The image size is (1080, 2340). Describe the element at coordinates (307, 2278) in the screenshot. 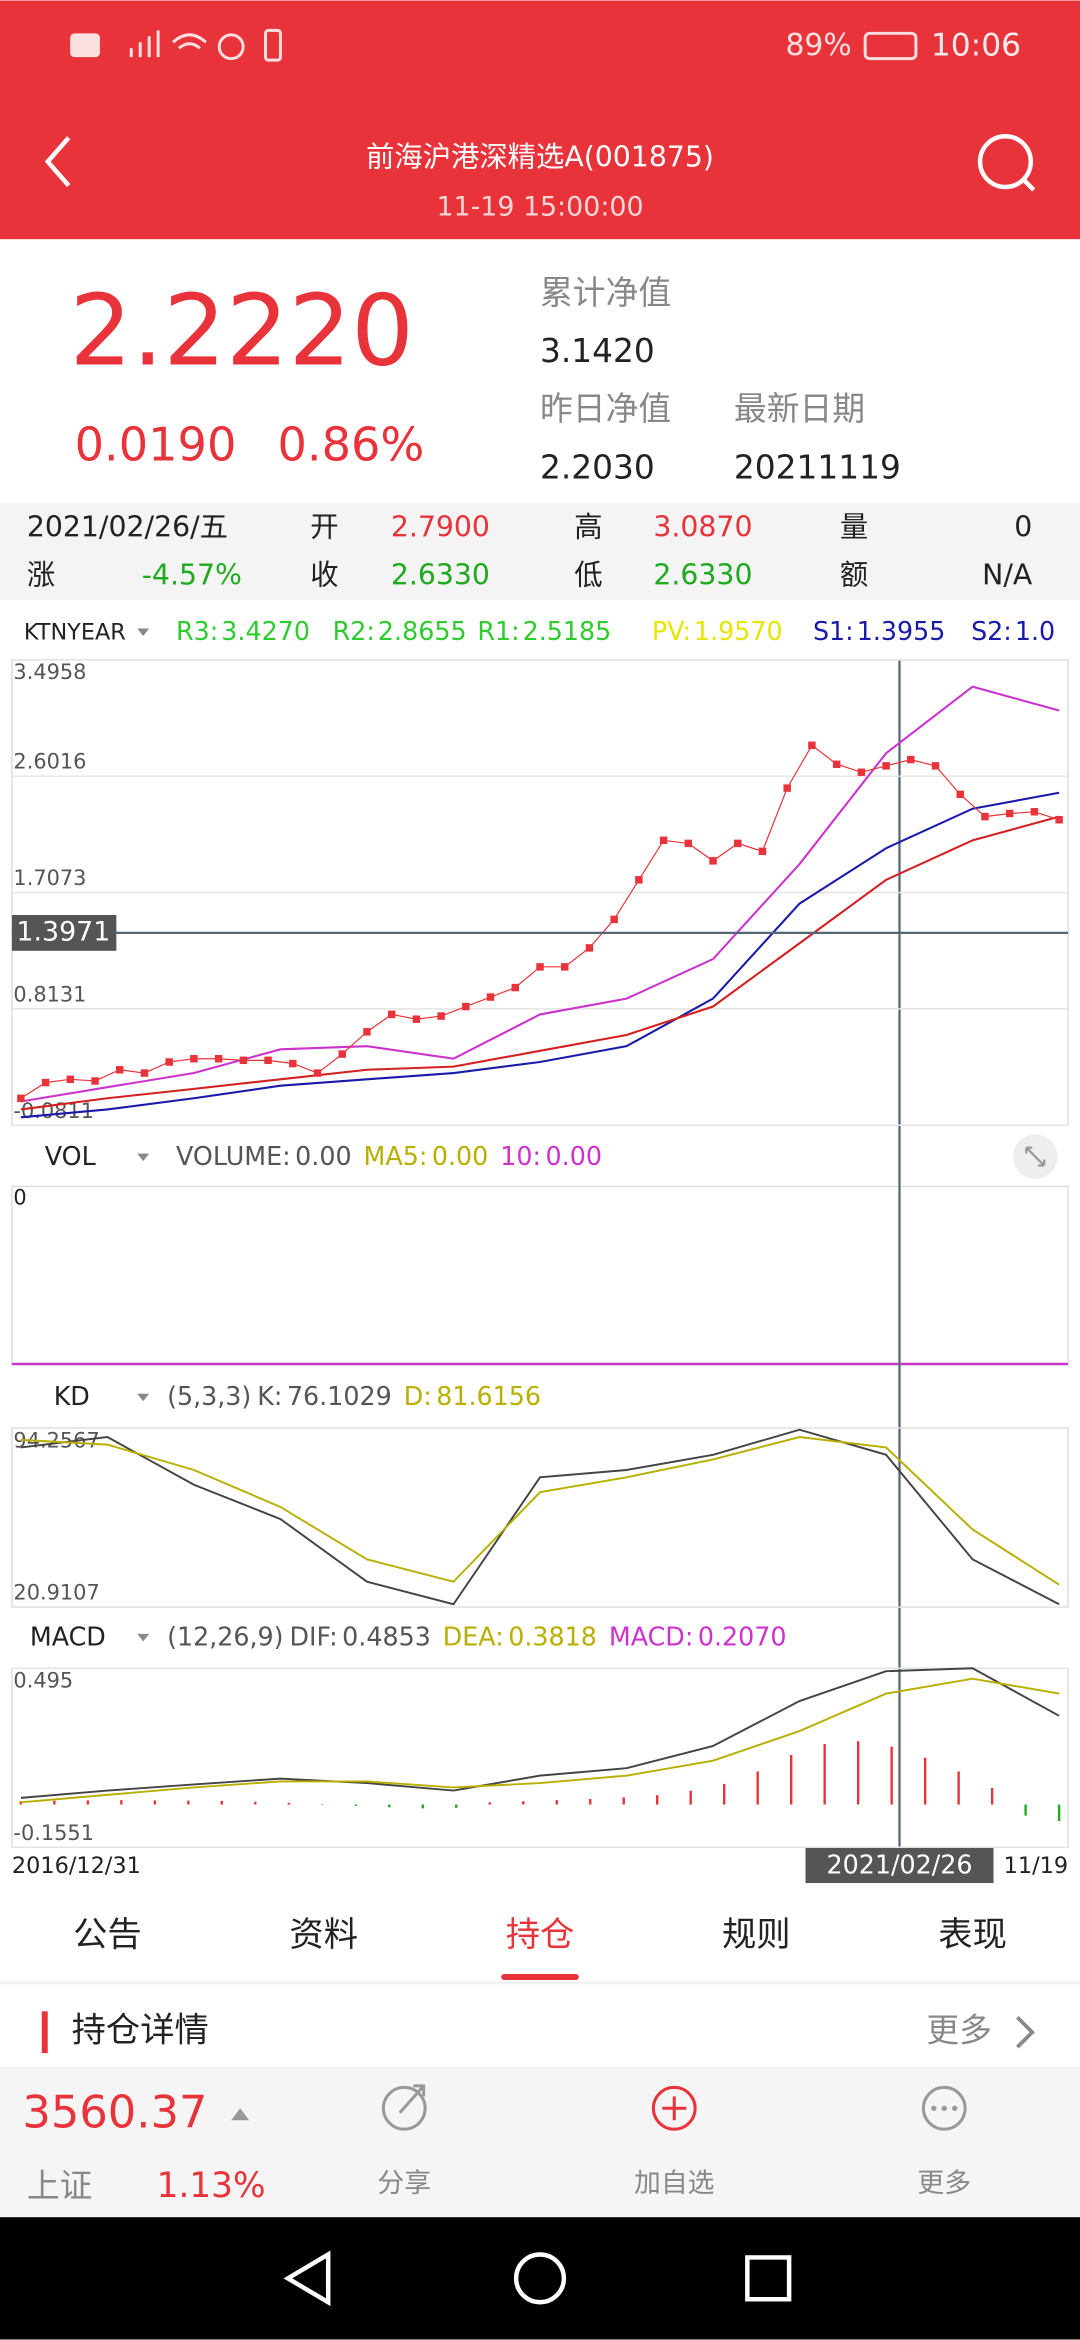

I see `nav-back` at that location.